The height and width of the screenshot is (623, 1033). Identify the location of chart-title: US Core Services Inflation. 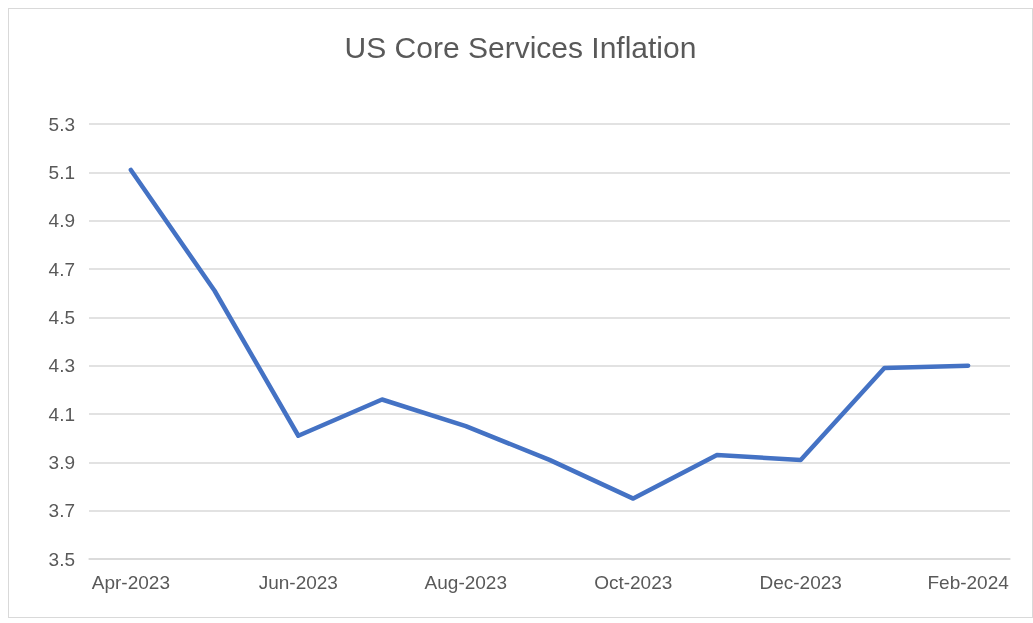
(520, 47).